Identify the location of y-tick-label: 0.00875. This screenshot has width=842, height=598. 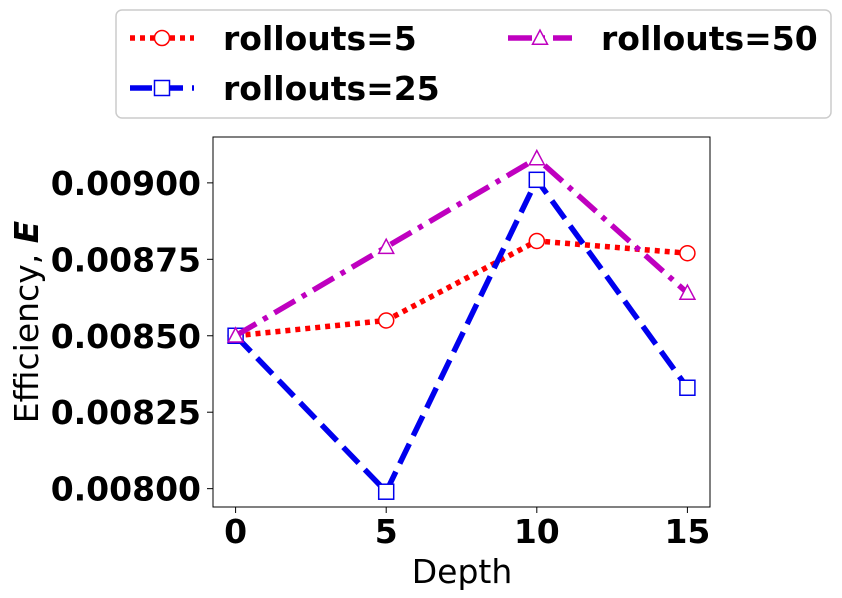
(126, 259).